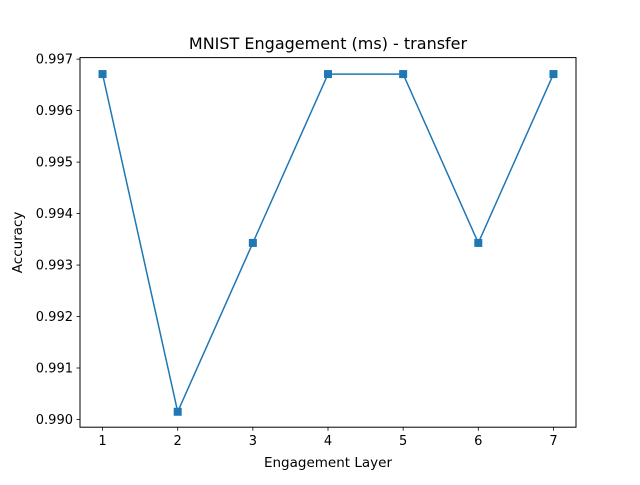  I want to click on y-tick-label: 0.995, so click(54, 163).